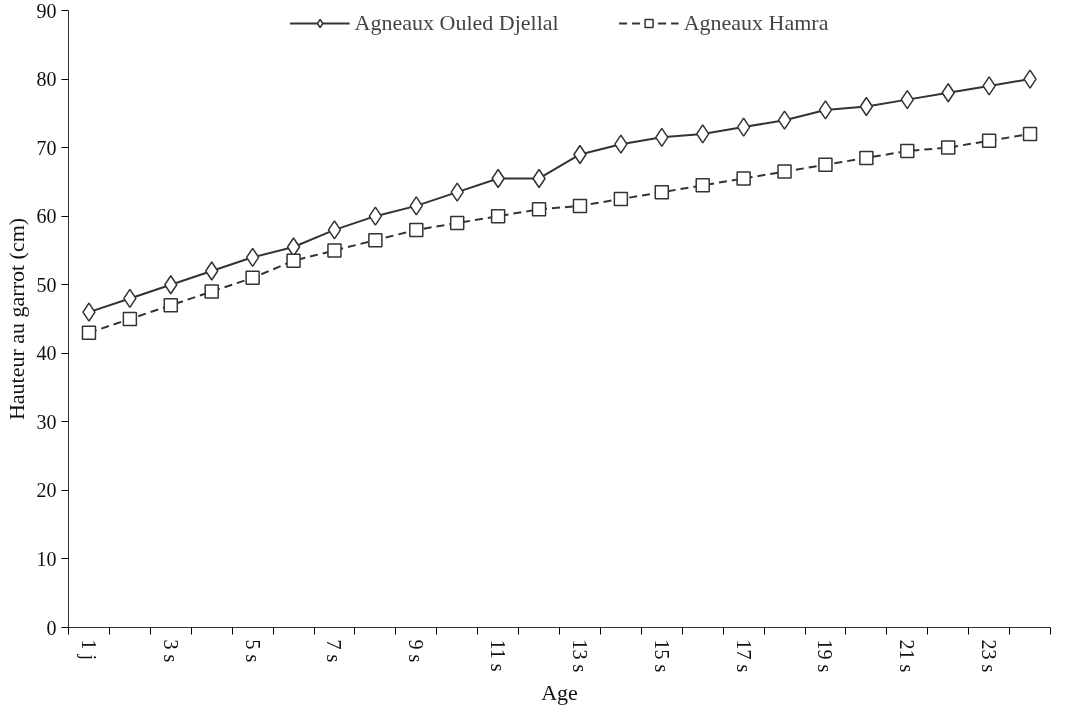  I want to click on x-tick-label: 9 s, so click(416, 651).